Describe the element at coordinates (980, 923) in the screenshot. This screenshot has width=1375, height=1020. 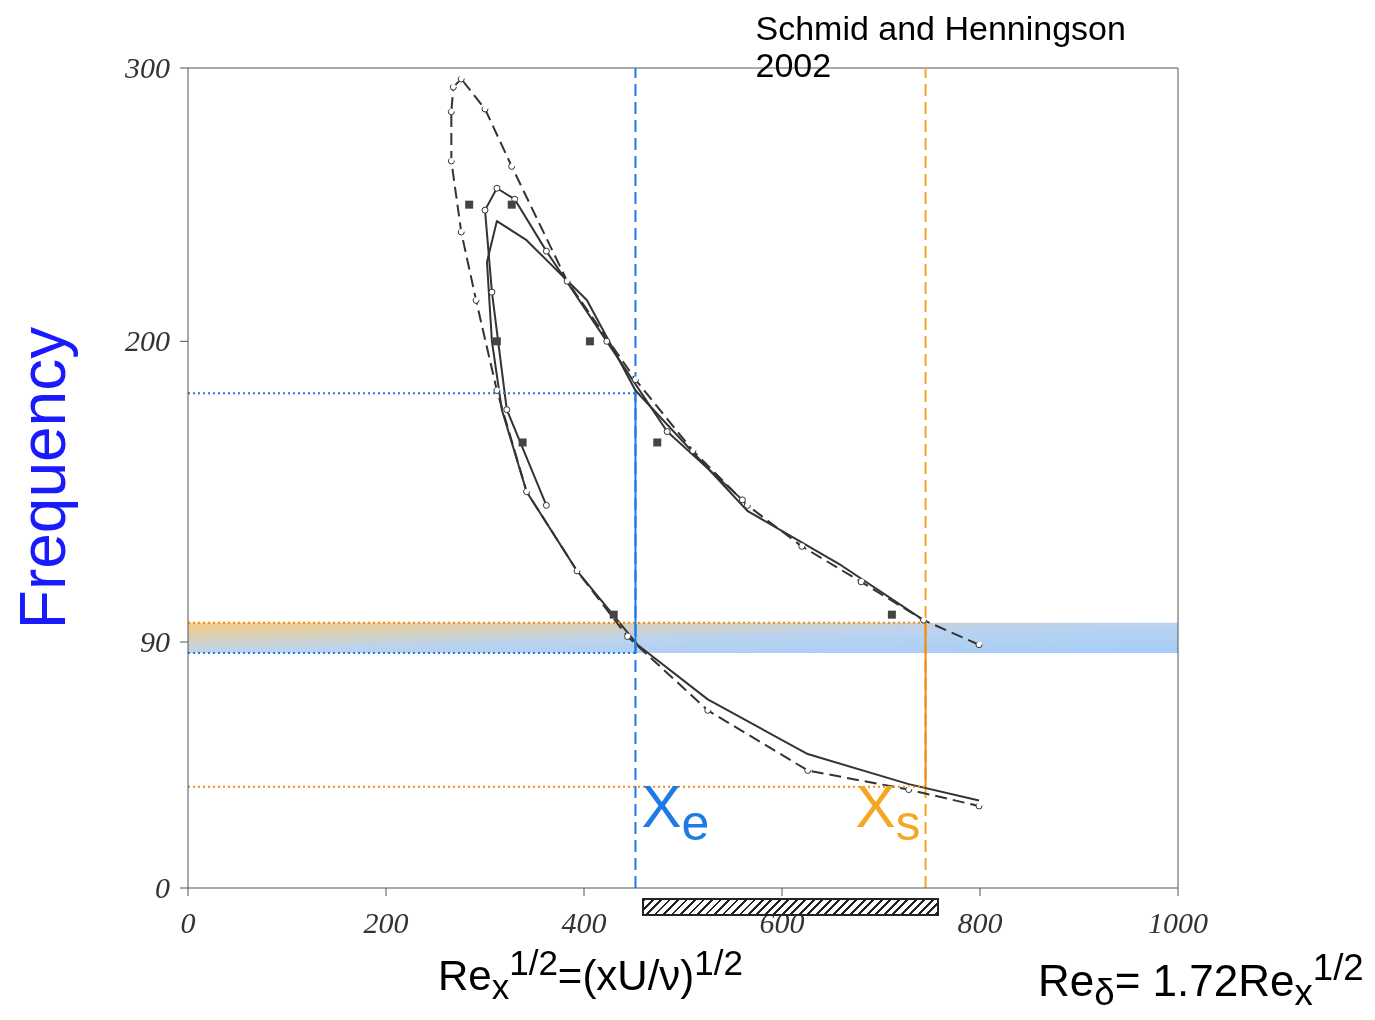
I see `x-tick-label: 800` at that location.